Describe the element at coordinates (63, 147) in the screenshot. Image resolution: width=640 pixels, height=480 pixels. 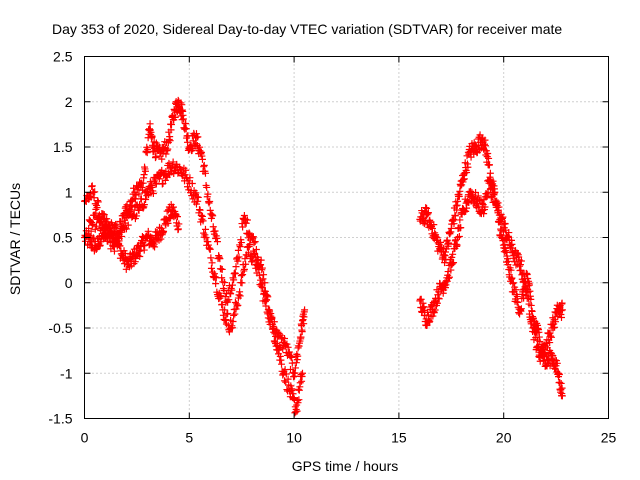
I see `y-tick-label: 1.5` at that location.